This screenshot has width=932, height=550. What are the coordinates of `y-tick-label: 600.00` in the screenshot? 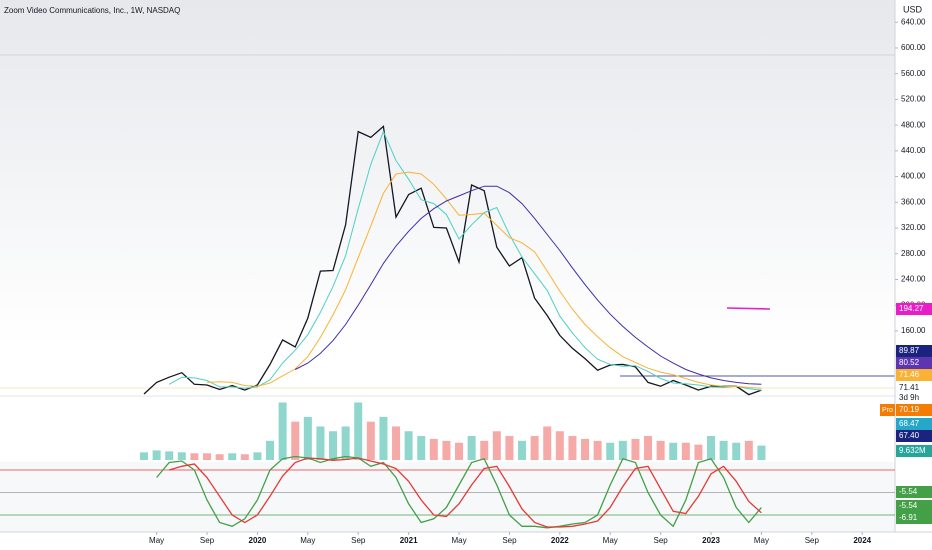 It's located at (913, 47).